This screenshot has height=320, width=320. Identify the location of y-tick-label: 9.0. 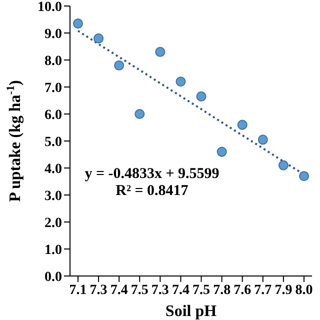
(53, 34).